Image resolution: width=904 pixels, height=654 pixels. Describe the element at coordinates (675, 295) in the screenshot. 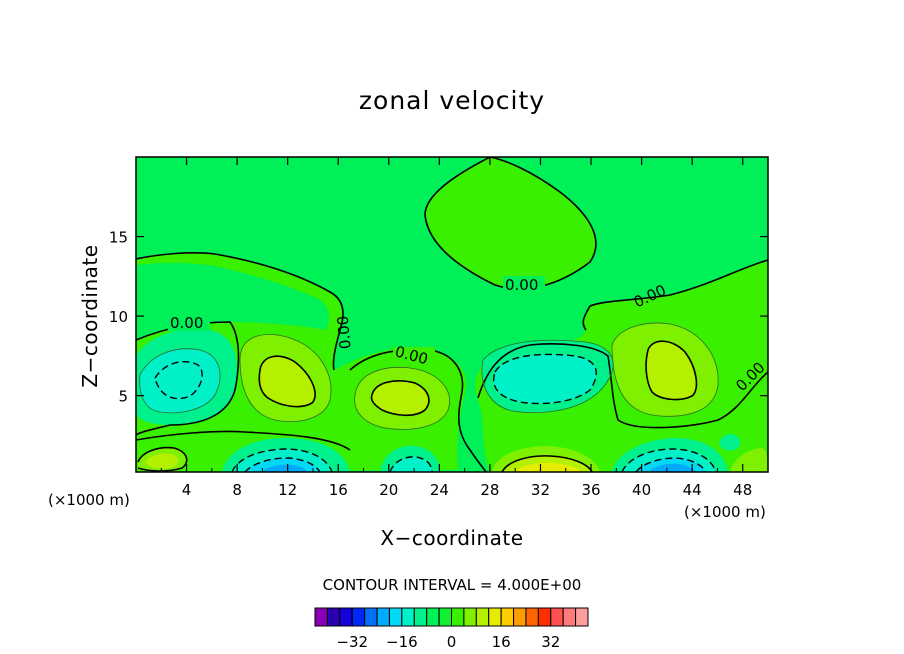

I see `zero-contour-right` at that location.